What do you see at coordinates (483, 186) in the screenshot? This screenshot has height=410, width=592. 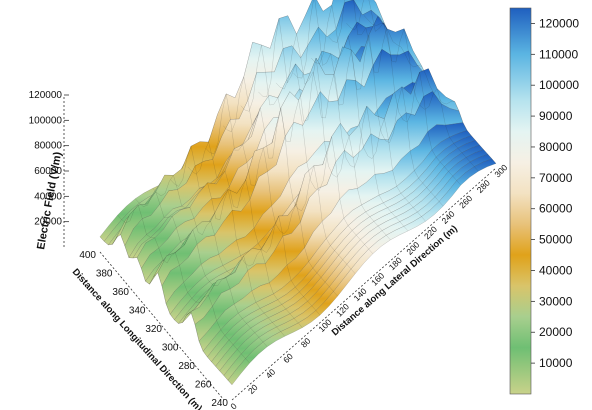 I see `x-tick-label: 280` at bounding box center [483, 186].